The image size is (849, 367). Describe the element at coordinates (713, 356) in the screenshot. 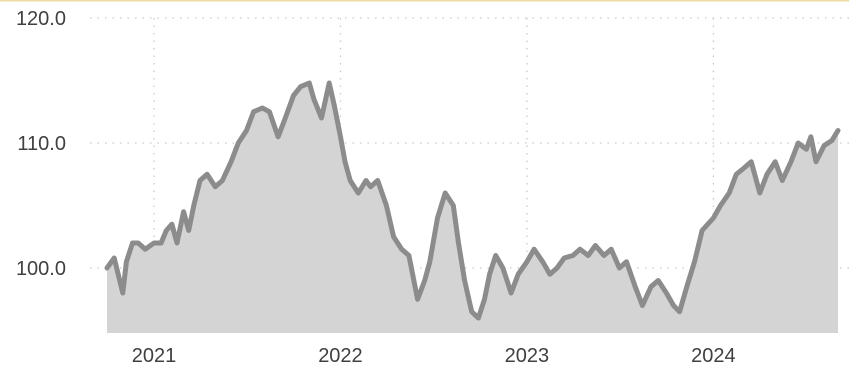

I see `x-tick-label: 2024` at that location.